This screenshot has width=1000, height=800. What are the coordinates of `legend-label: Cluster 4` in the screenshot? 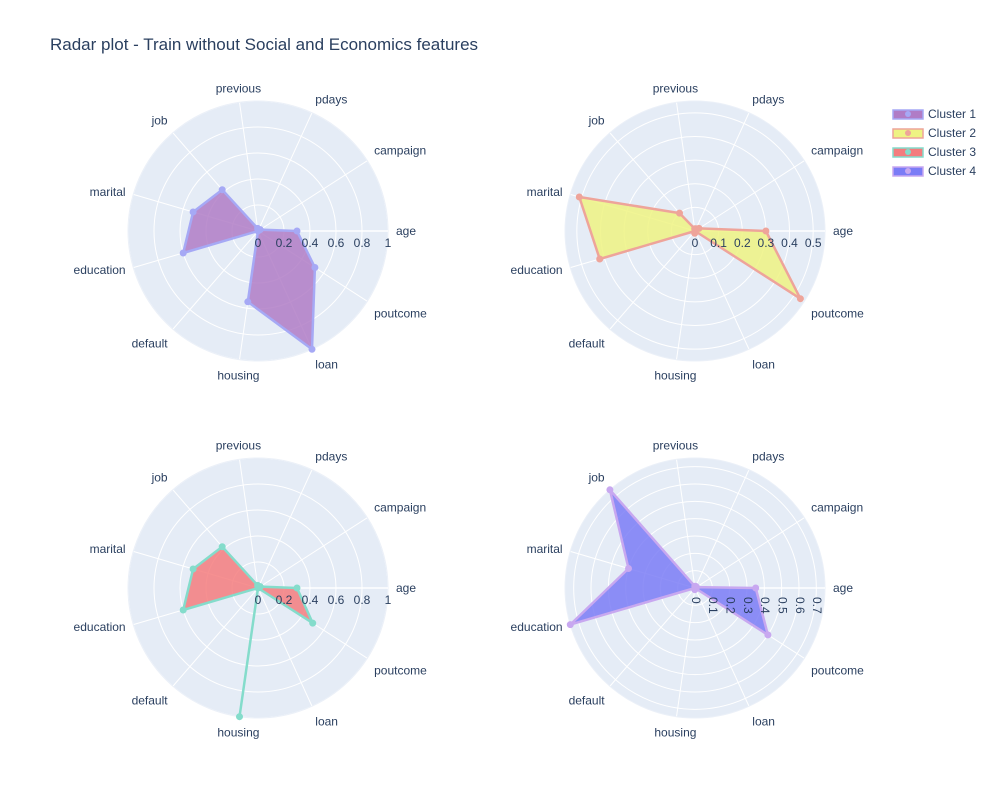 It's located at (952, 171).